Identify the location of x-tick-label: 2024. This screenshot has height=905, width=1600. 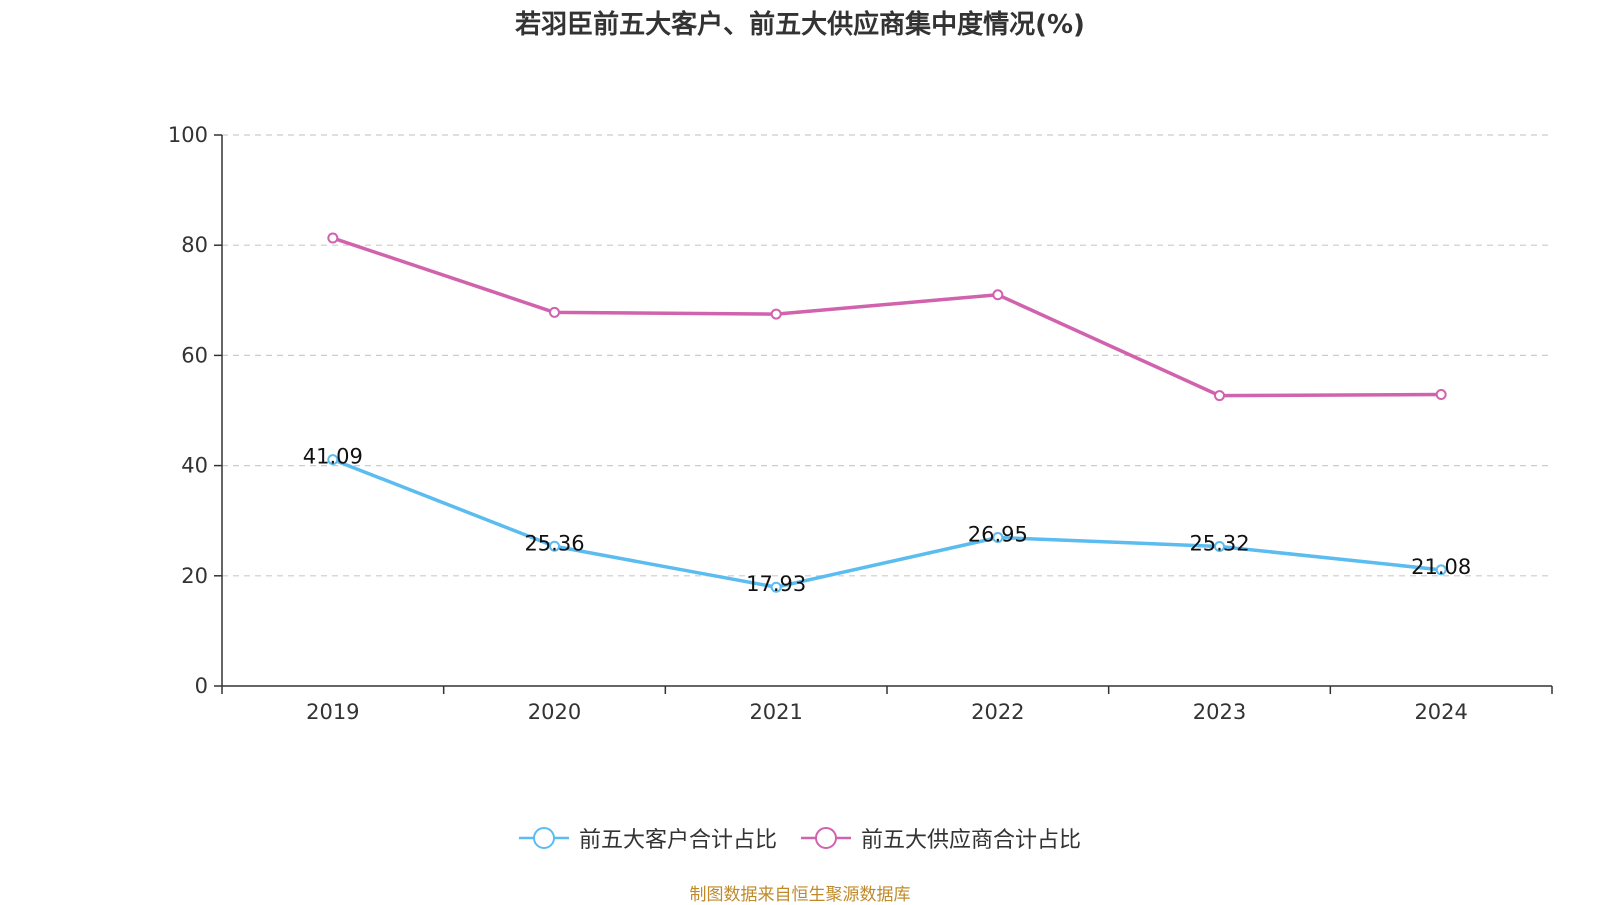
(1440, 712).